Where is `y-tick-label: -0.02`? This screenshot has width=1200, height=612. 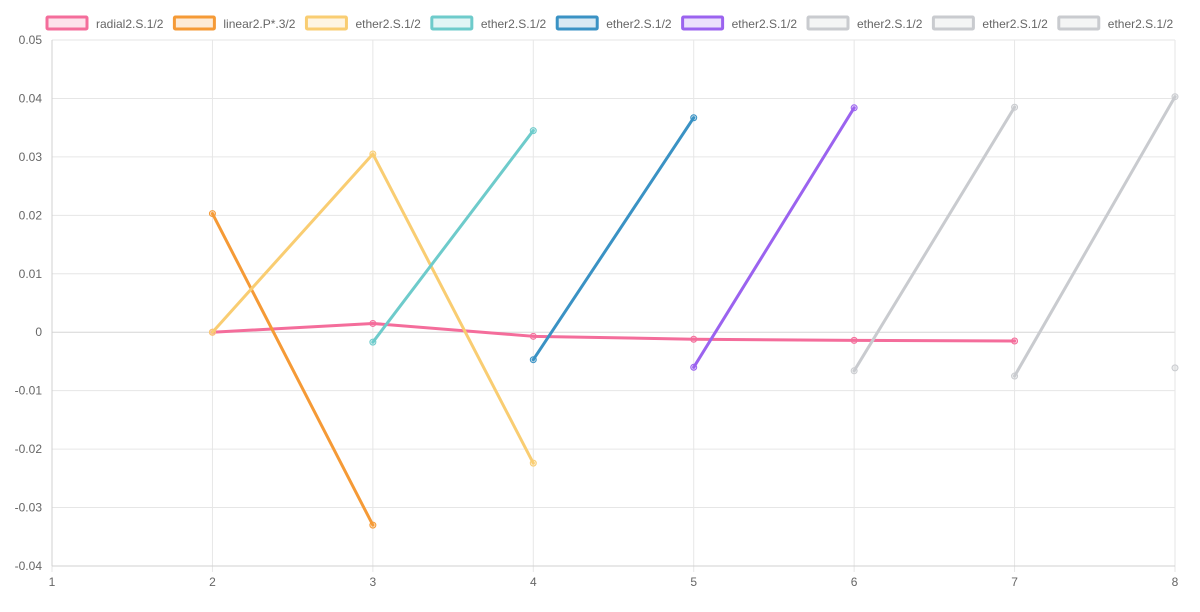
y-tick-label: -0.02 is located at coordinates (29, 449).